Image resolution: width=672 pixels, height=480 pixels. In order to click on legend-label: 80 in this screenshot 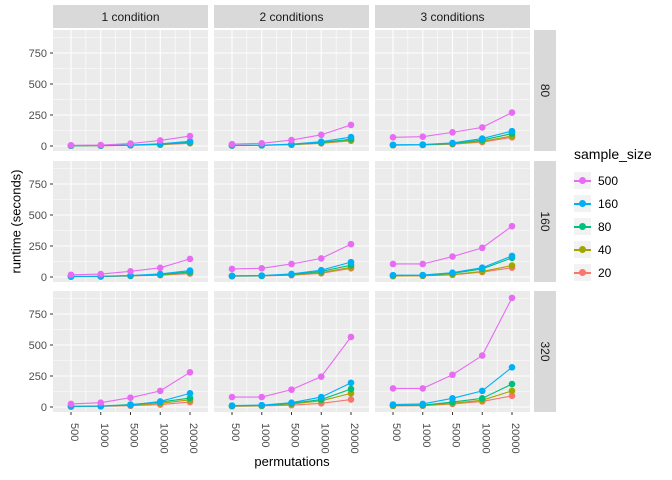, I will do `click(605, 226)`.